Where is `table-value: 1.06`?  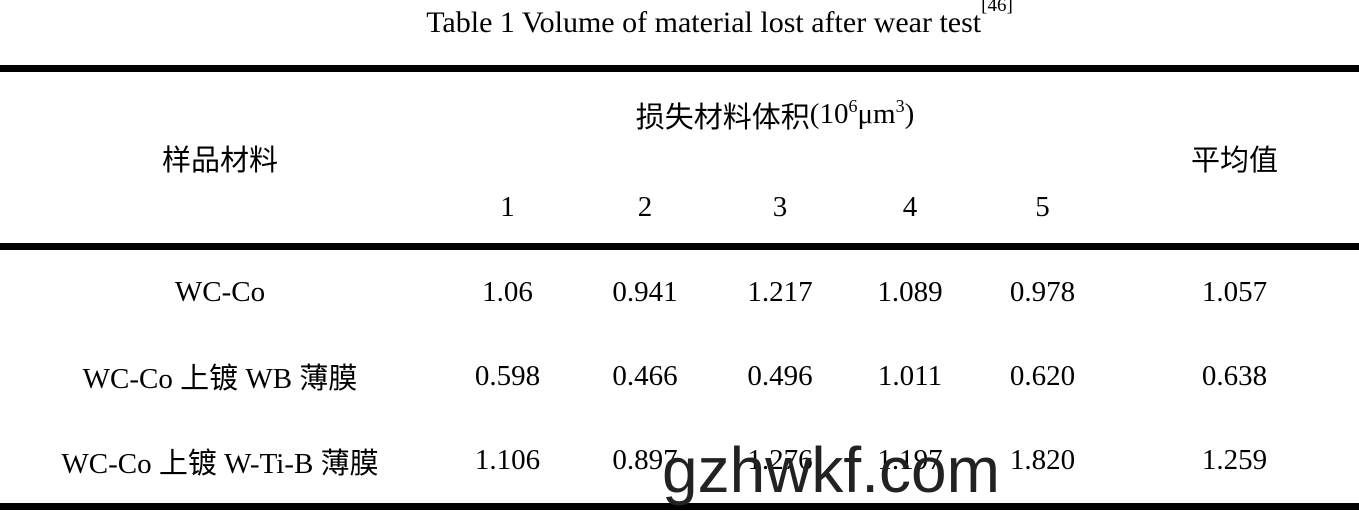
table-value: 1.06 is located at coordinates (507, 291).